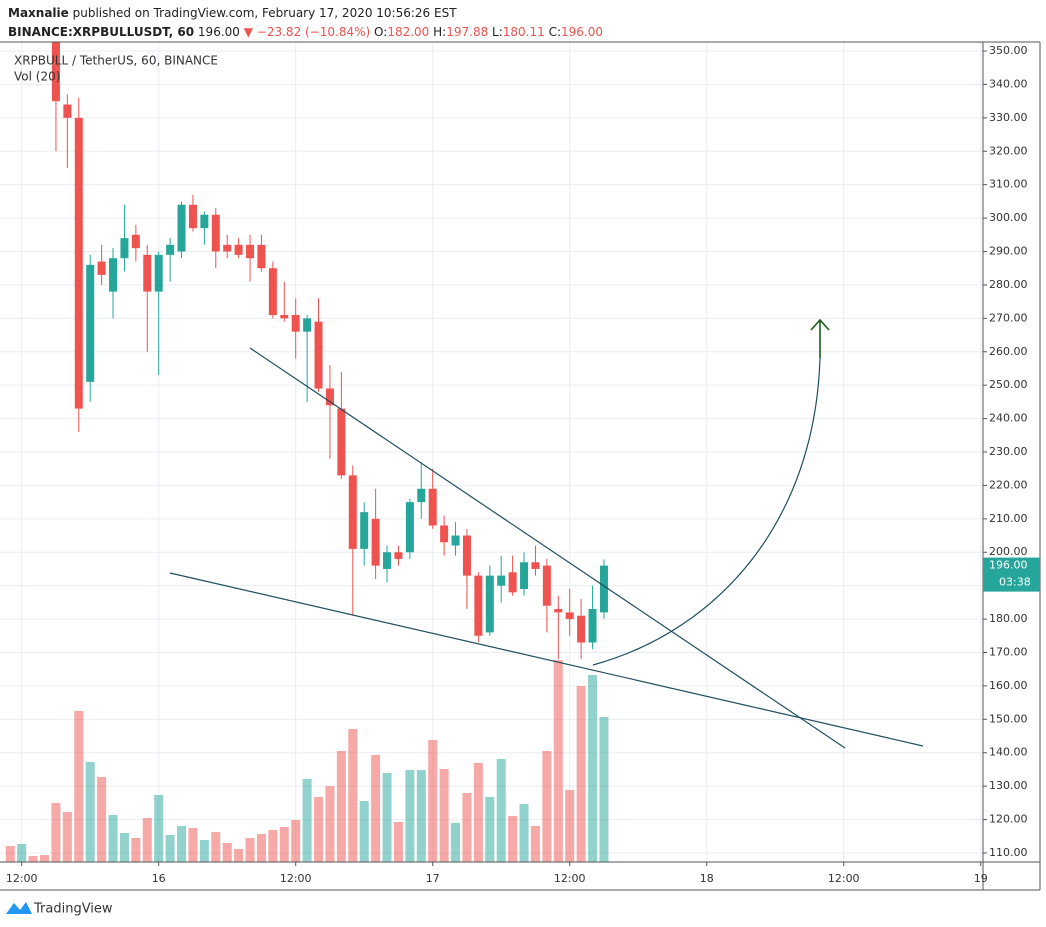 The image size is (1046, 927). Describe the element at coordinates (1008, 150) in the screenshot. I see `y-tick-label: 320.00` at that location.